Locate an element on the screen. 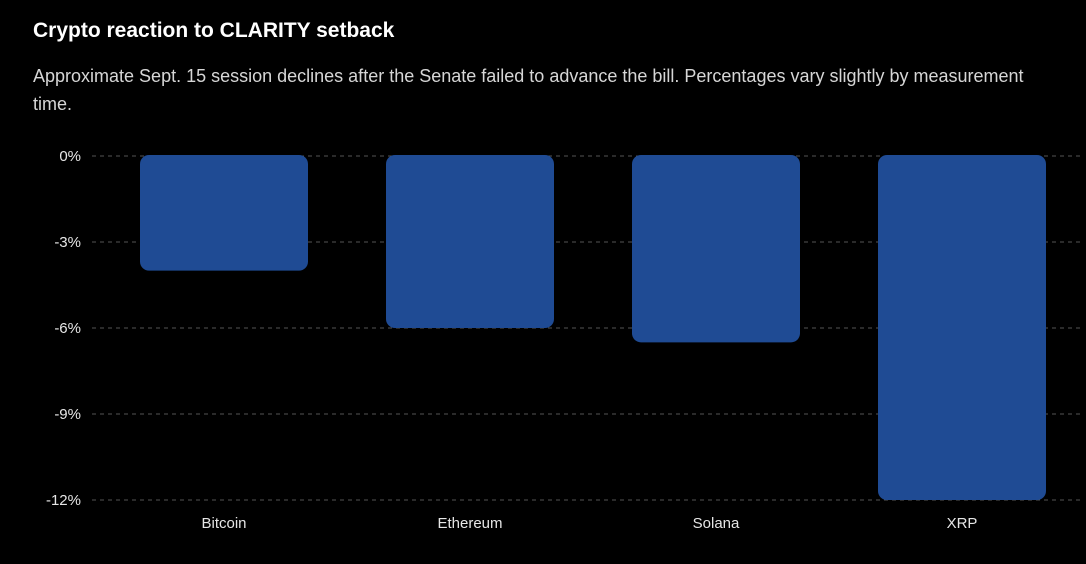  x-category-label: Bitcoin is located at coordinates (223, 523).